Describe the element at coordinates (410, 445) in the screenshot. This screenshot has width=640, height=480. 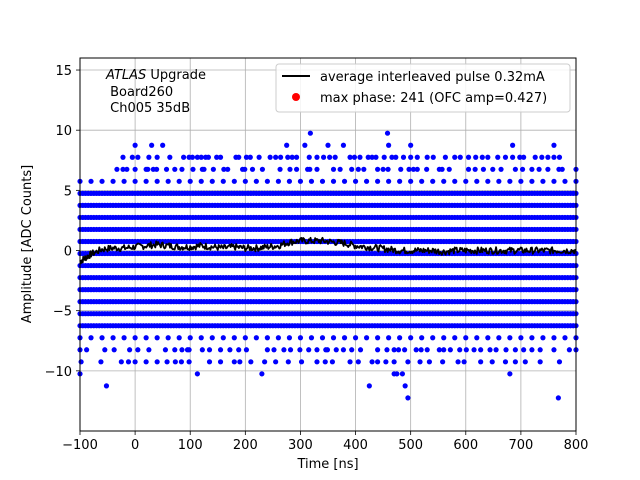
I see `x-tick-label: 500` at that location.